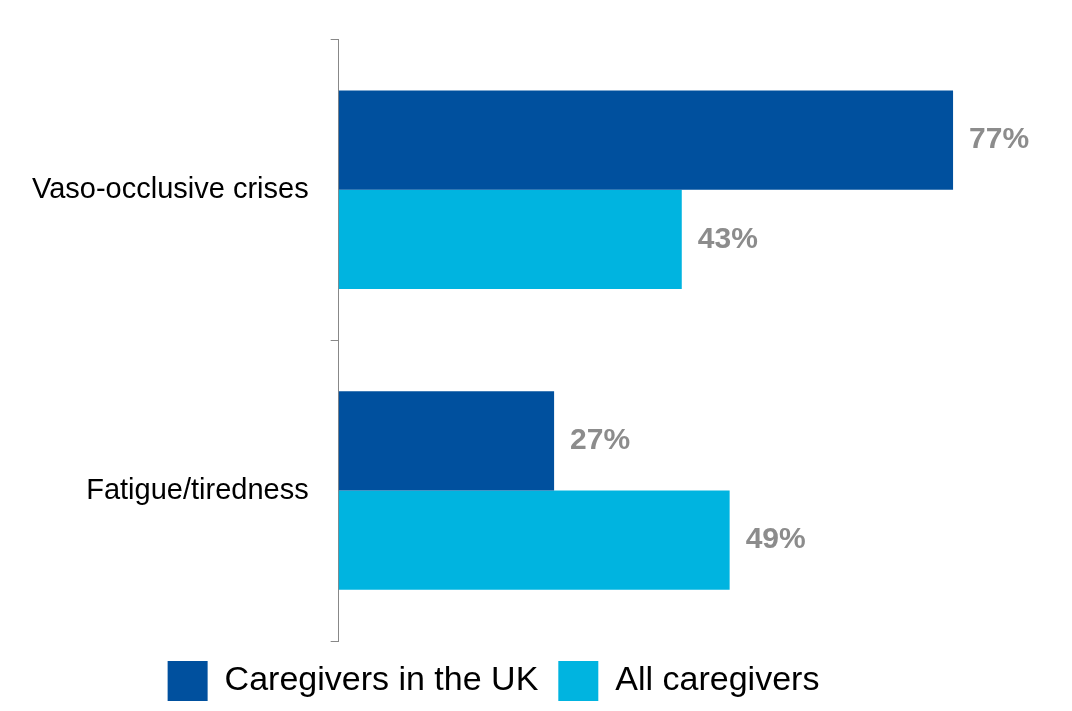 The width and height of the screenshot is (1072, 711). I want to click on y-tick-label: Vaso-occlusive crises, so click(170, 187).